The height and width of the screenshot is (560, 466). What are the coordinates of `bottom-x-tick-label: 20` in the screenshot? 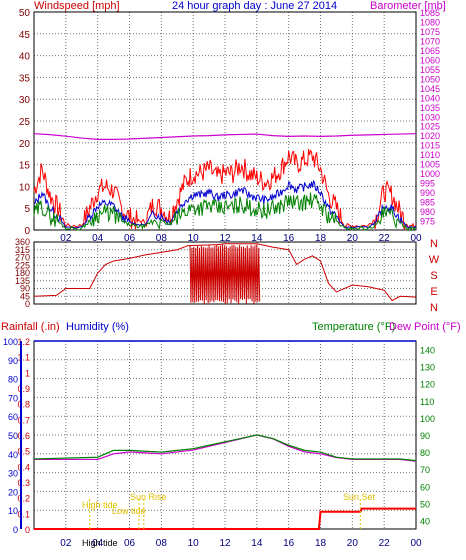 It's located at (353, 543).